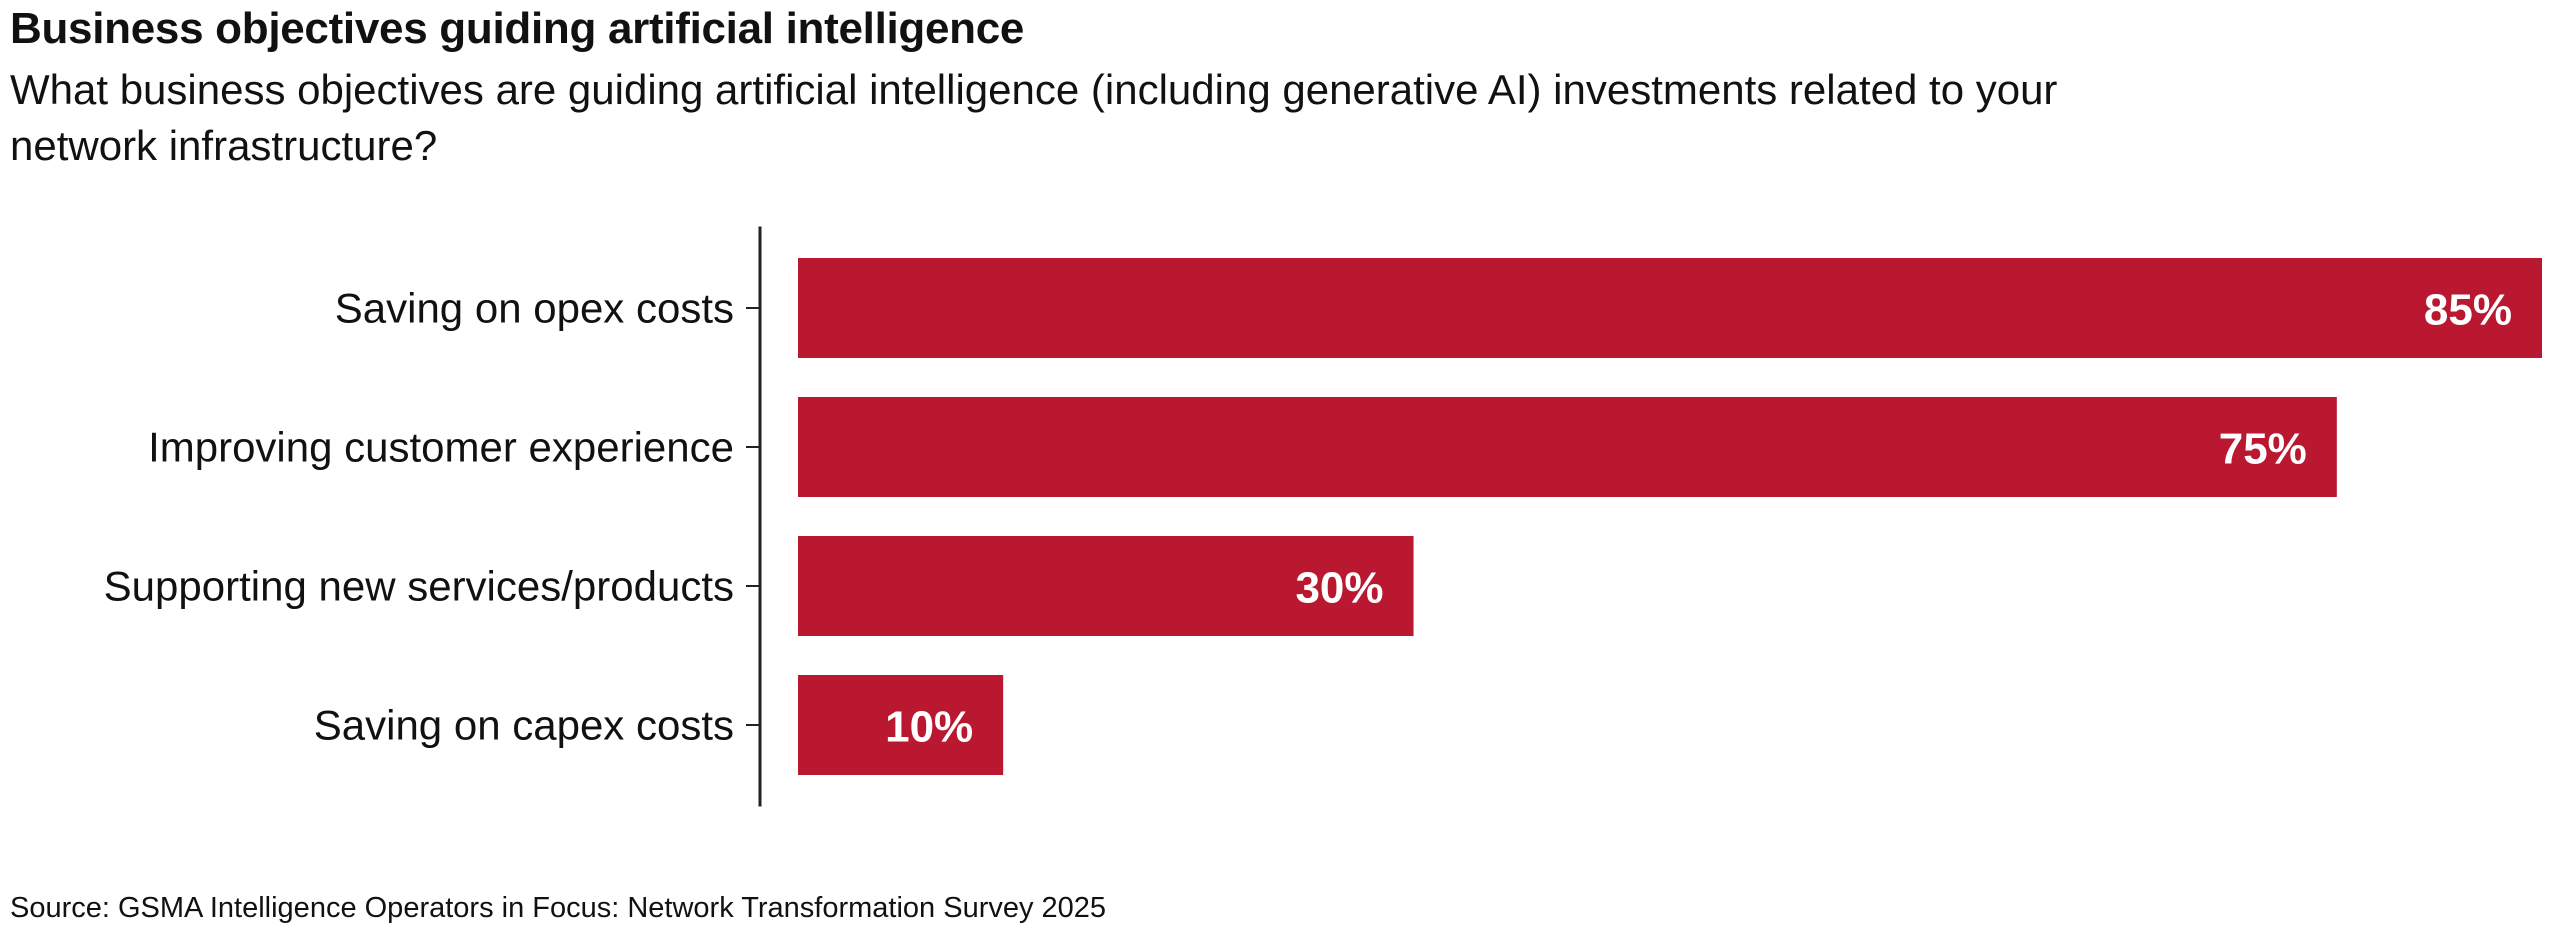 The height and width of the screenshot is (940, 2560). What do you see at coordinates (534, 308) in the screenshot?
I see `category-label: Saving on opex costs` at bounding box center [534, 308].